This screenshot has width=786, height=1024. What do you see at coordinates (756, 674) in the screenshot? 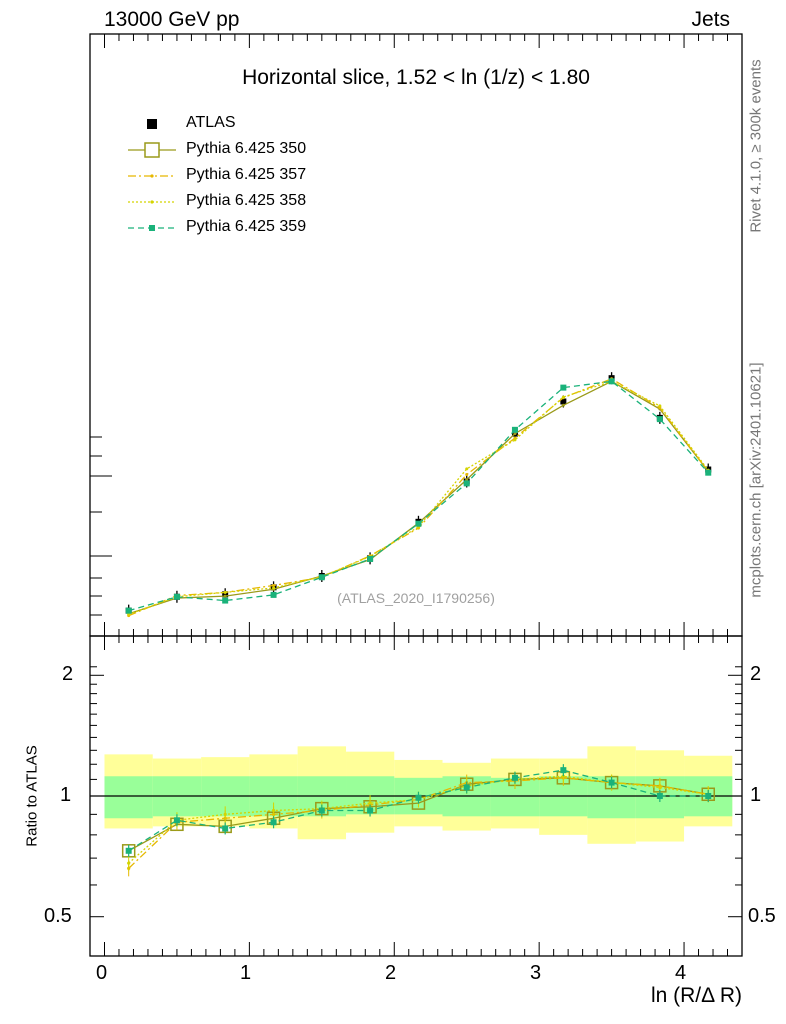
I see `ratio-y-tick-label-right: 2` at bounding box center [756, 674].